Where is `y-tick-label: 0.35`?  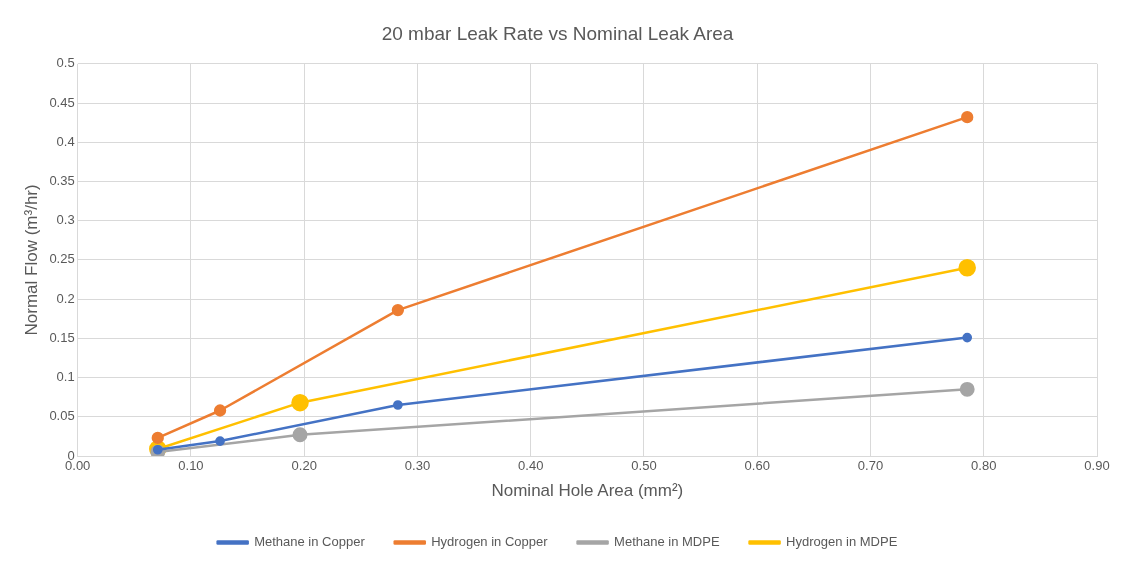
y-tick-label: 0.35 is located at coordinates (62, 181).